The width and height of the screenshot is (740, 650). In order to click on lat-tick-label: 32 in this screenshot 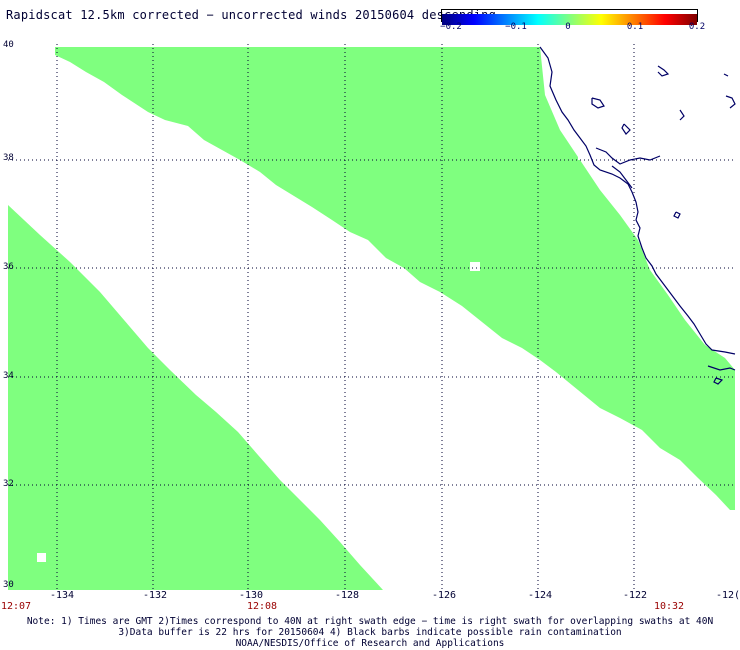, I will do `click(8, 484)`.